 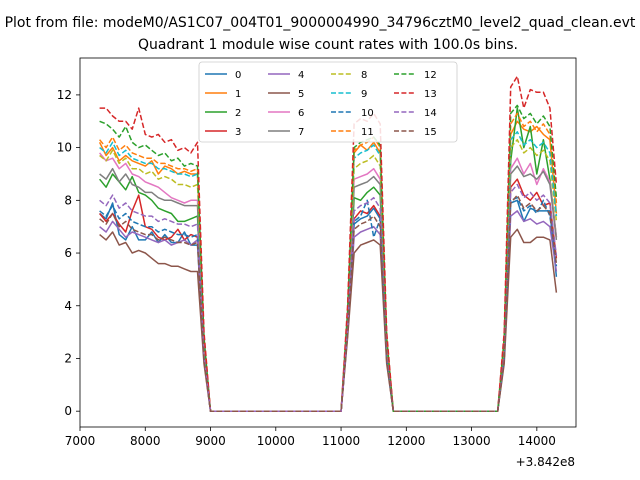 What do you see at coordinates (301, 113) in the screenshot?
I see `legend-label-6: 6` at bounding box center [301, 113].